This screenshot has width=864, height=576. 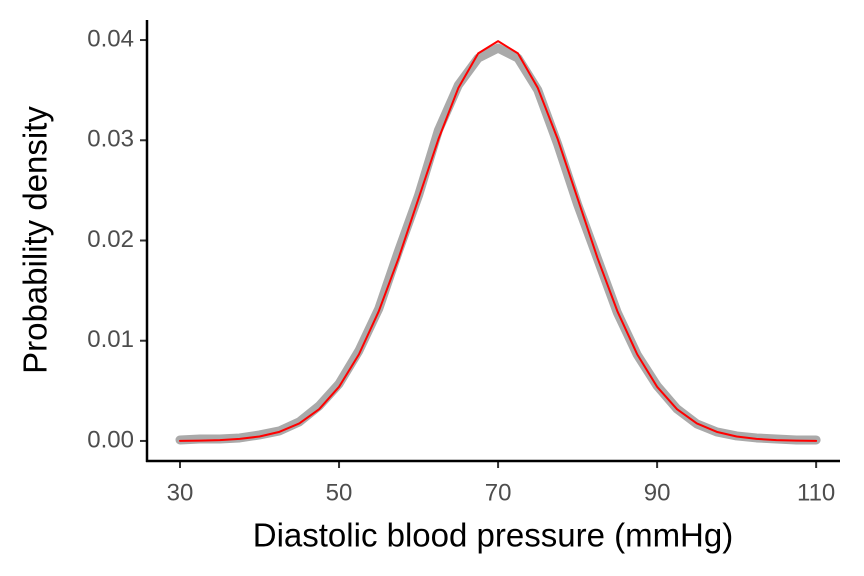 I want to click on x-tick-label: 110, so click(x=816, y=492).